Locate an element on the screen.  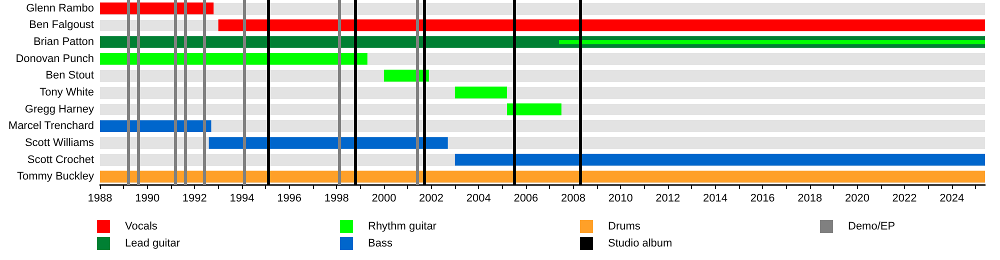
x-tick-label: 2000 is located at coordinates (384, 198).